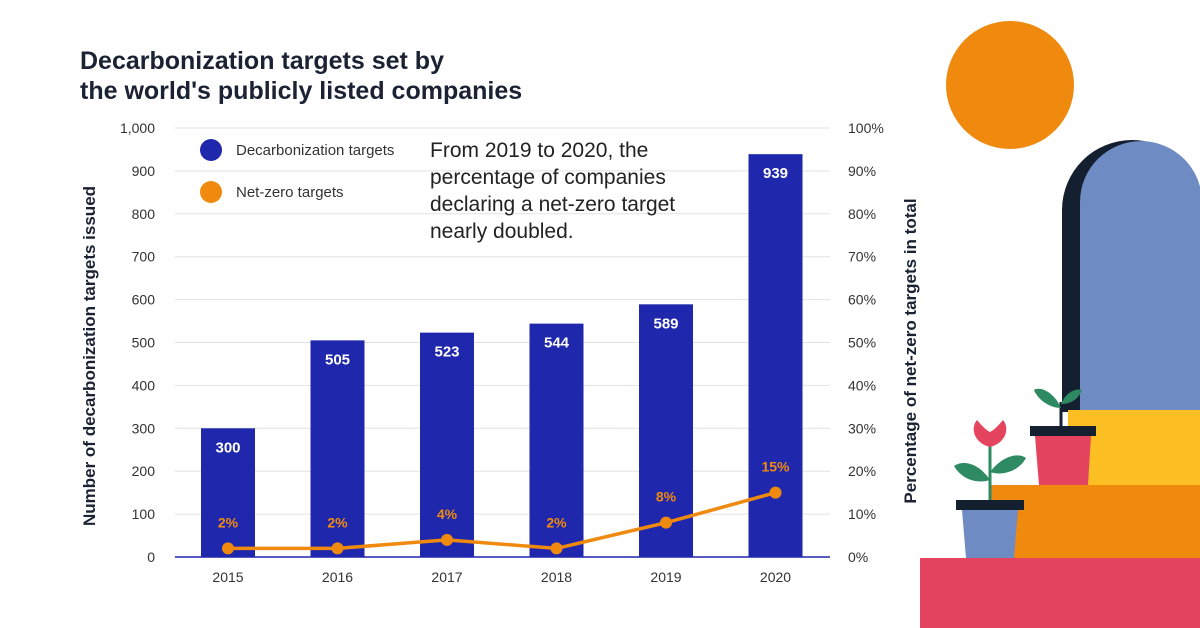 The height and width of the screenshot is (628, 1200). I want to click on legend-swatch-line, so click(211, 192).